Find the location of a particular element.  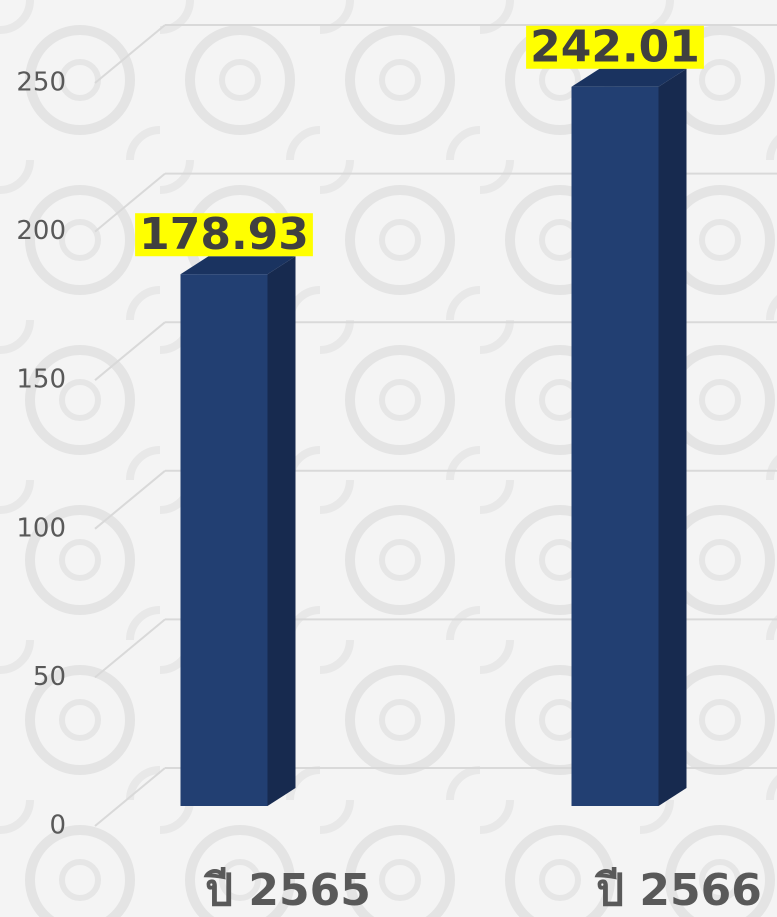

x-tick-label: ปี 2565 is located at coordinates (287, 890).